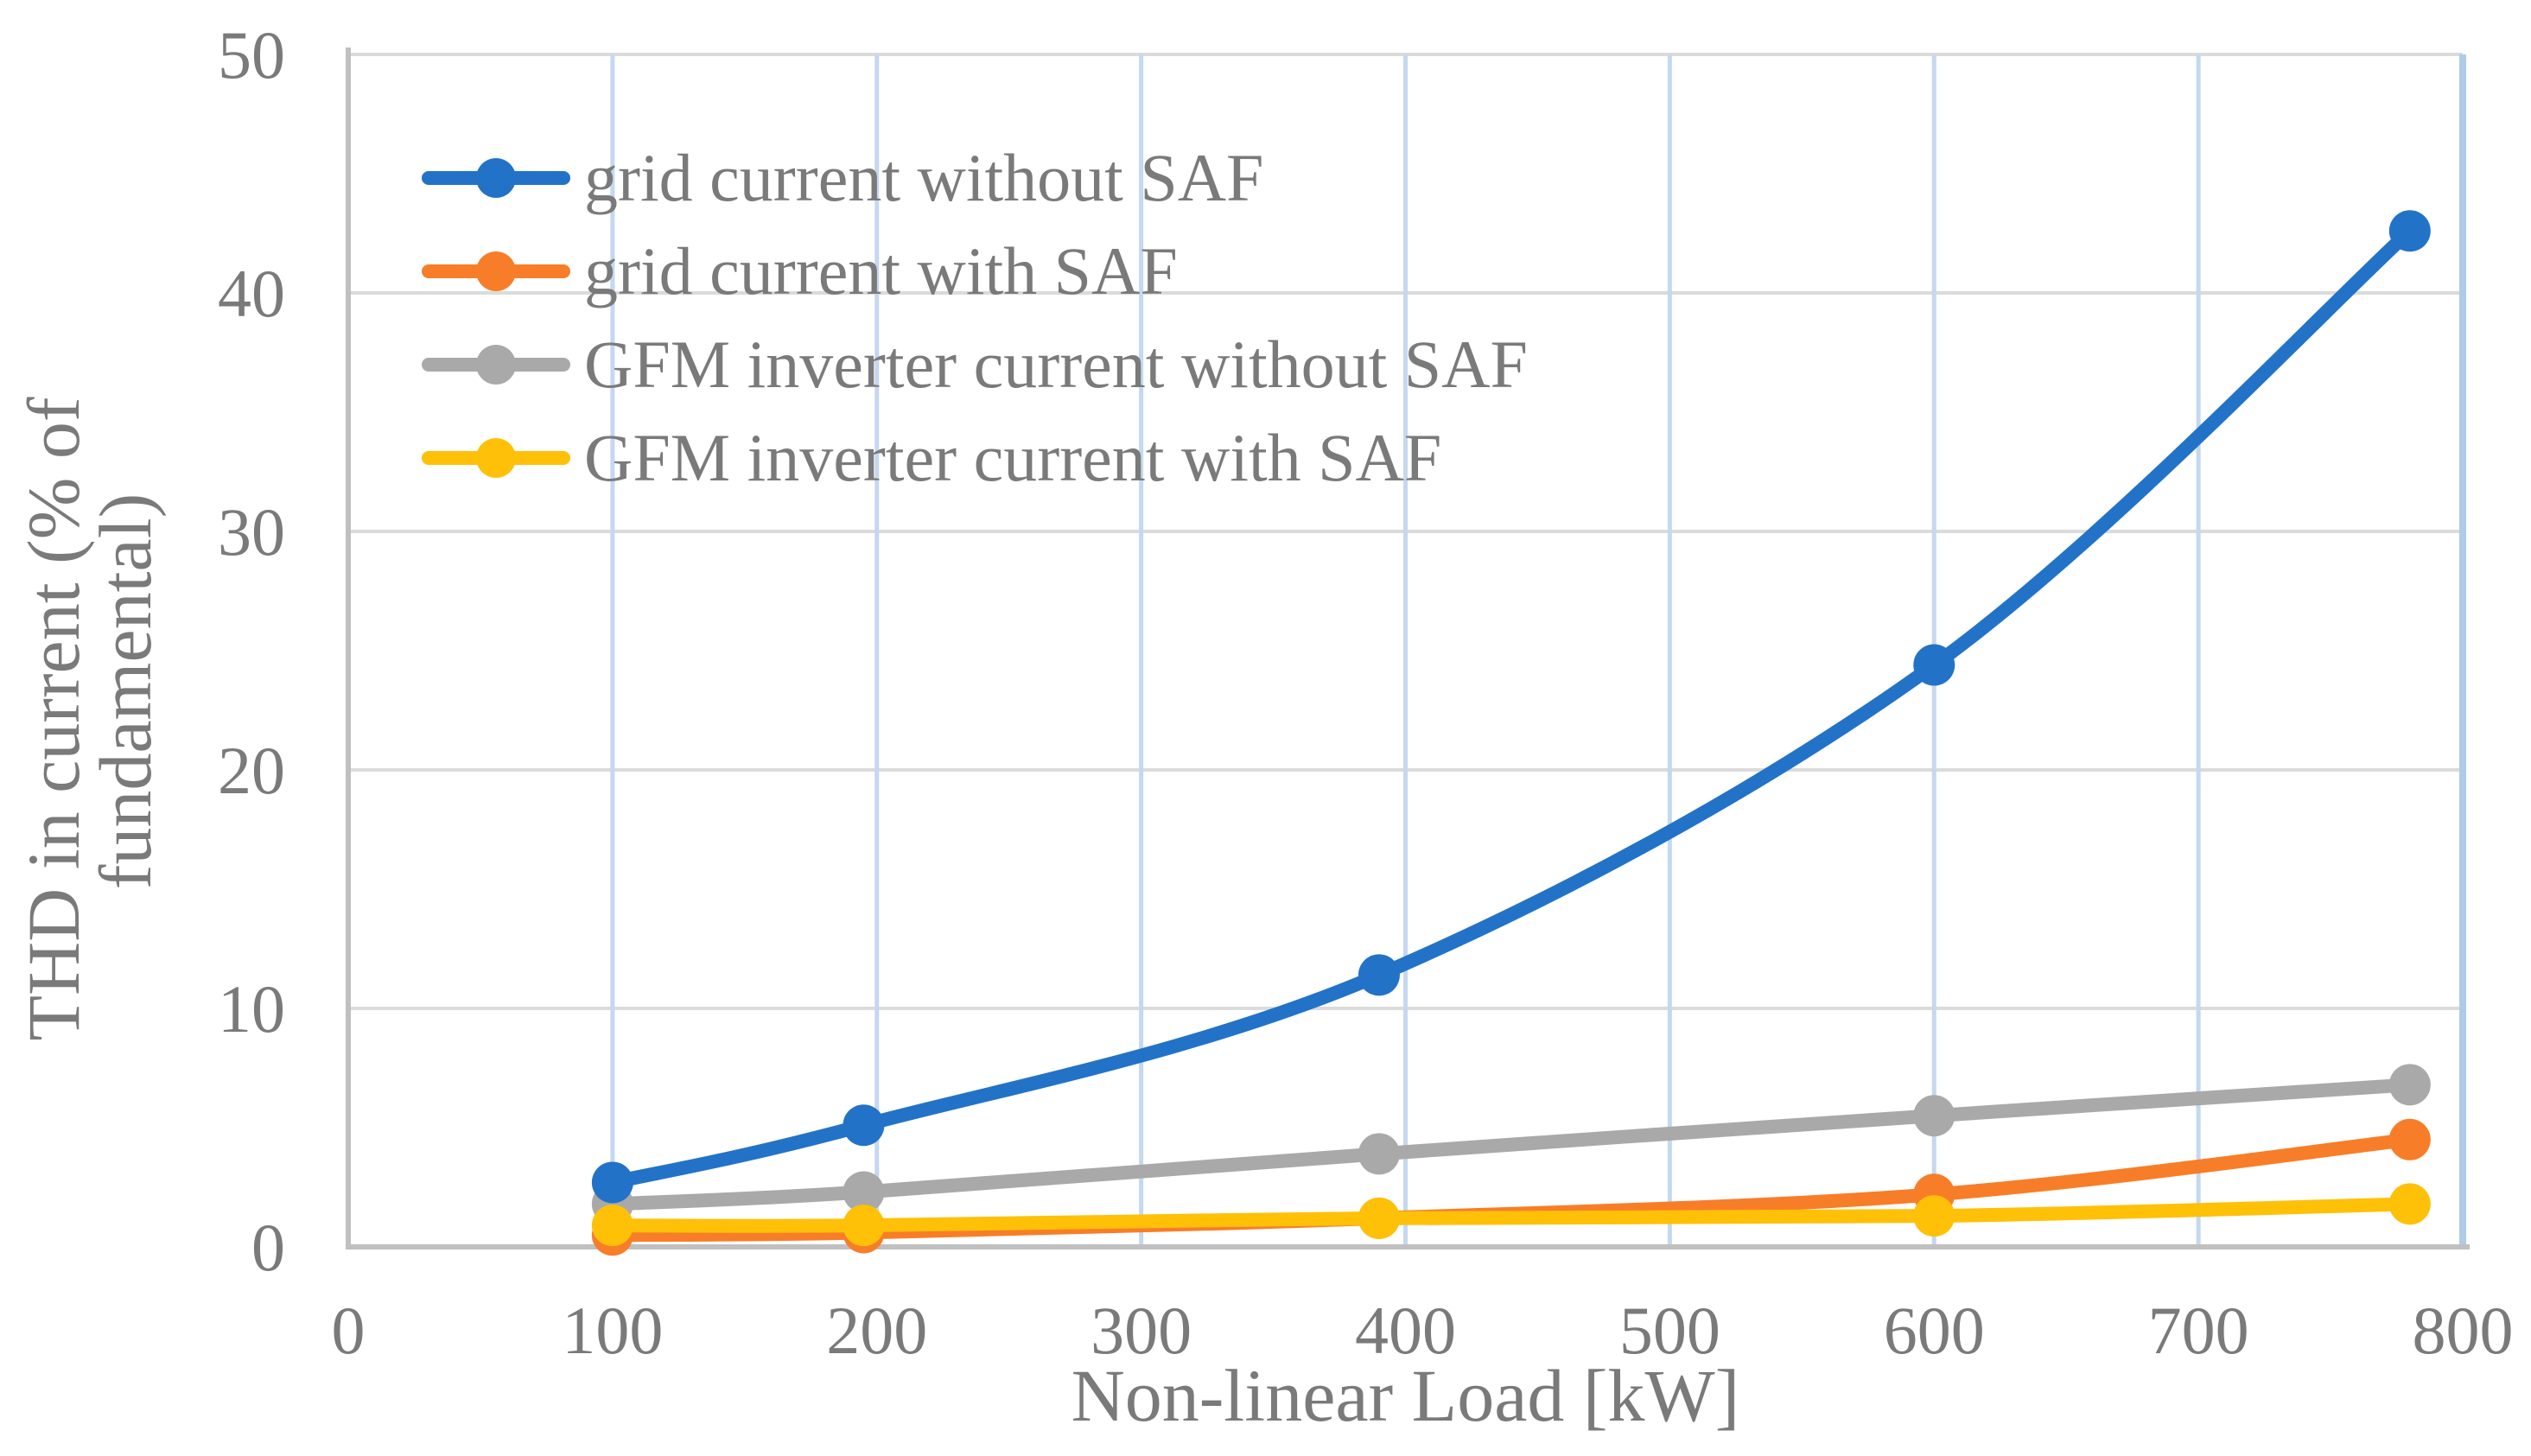 This screenshot has height=1456, width=2531. I want to click on x-tick-label: 0, so click(349, 1330).